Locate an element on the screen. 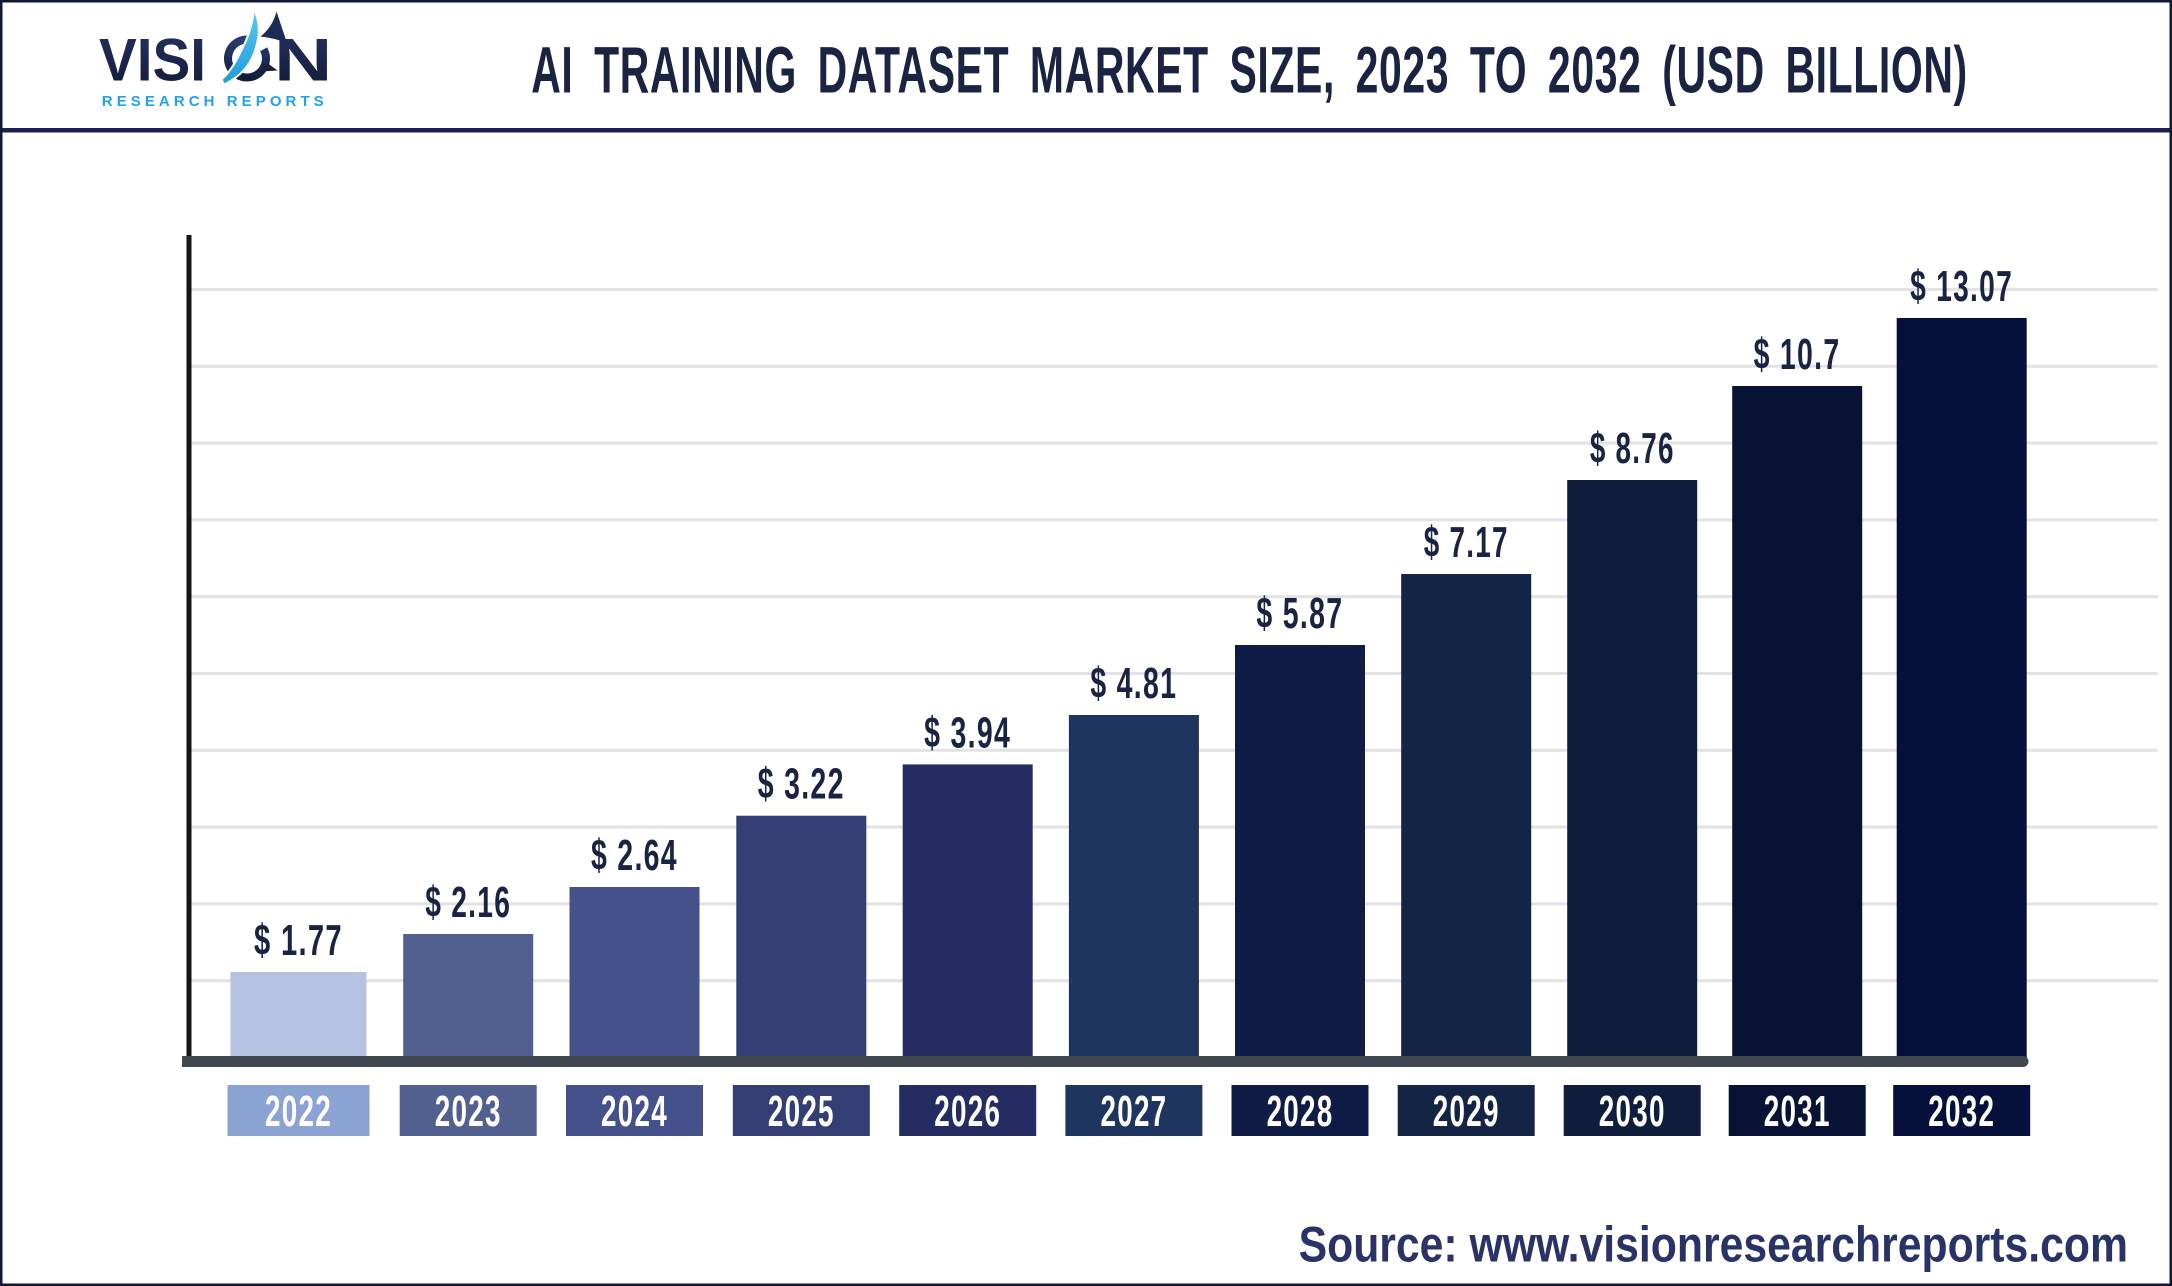 This screenshot has width=2172, height=1286. svg-text: $ 13.07 is located at coordinates (1961, 286).